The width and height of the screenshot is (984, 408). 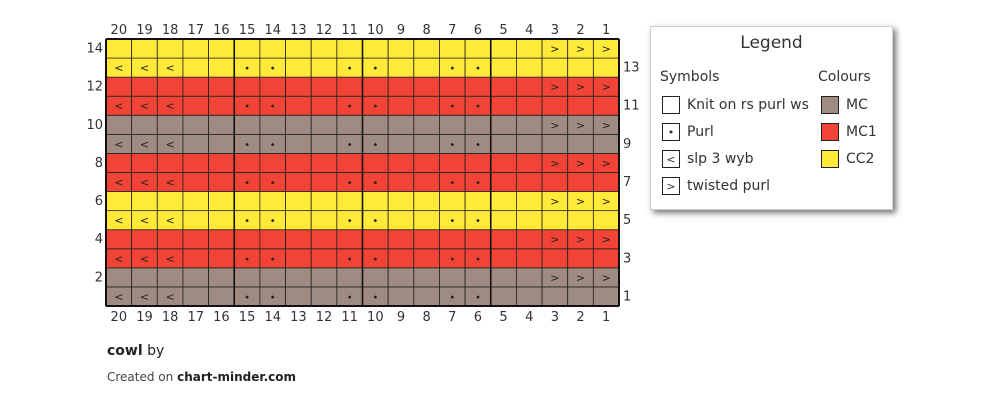 What do you see at coordinates (529, 30) in the screenshot?
I see `column-label-top: 4` at bounding box center [529, 30].